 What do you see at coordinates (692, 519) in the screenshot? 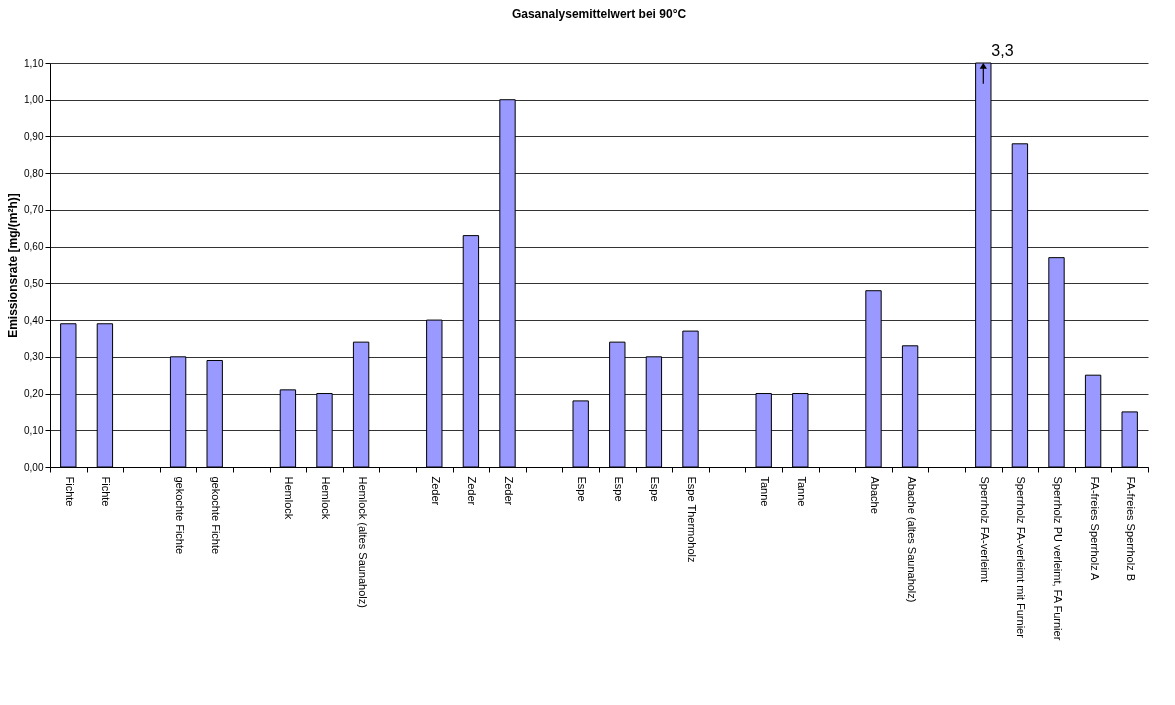
I see `x-tick-label: Espe Thermoholz` at bounding box center [692, 519].